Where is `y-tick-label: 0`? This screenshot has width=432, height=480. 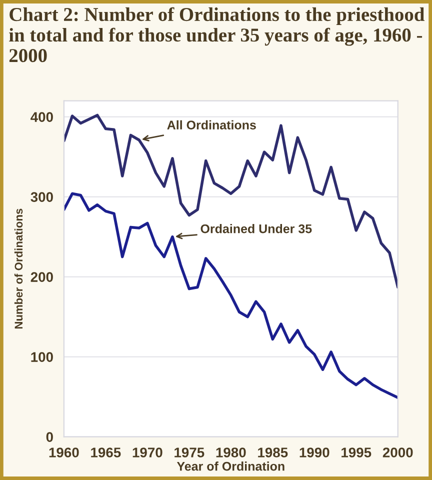 y-tick-label: 0 is located at coordinates (49, 437).